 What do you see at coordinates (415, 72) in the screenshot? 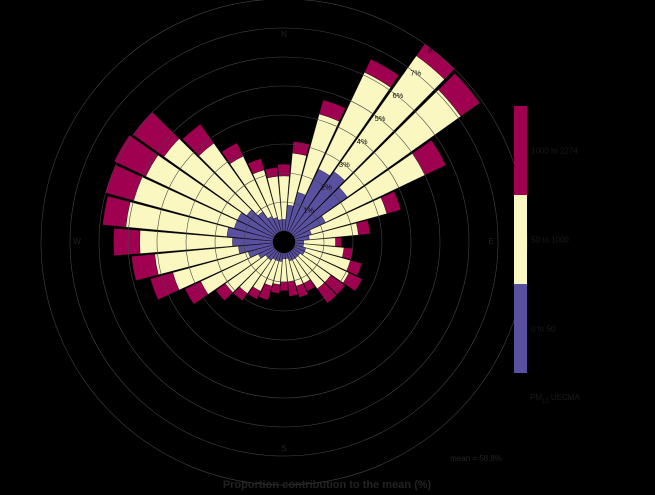
I see `ring-label: 7%` at bounding box center [415, 72].